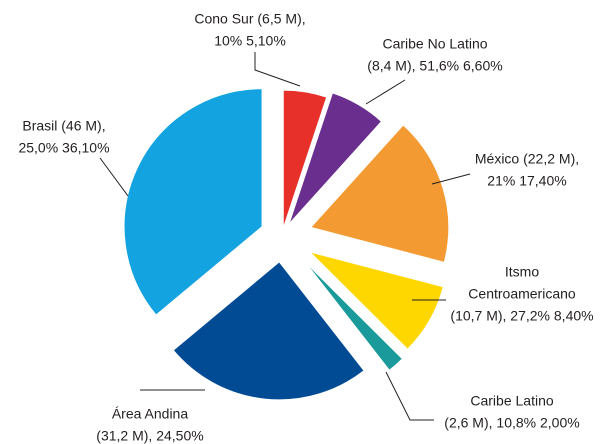 This screenshot has height=444, width=604. What do you see at coordinates (63, 126) in the screenshot?
I see `slice-label: Brasil (46 M),` at bounding box center [63, 126].